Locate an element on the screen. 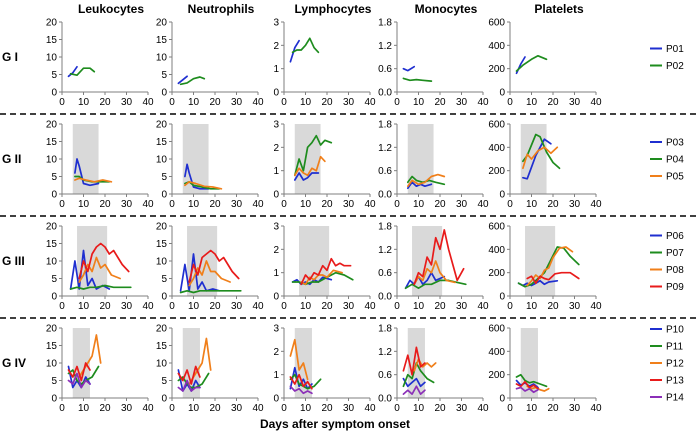 The width and height of the screenshot is (700, 436). y-tick-label: 3 is located at coordinates (276, 329).